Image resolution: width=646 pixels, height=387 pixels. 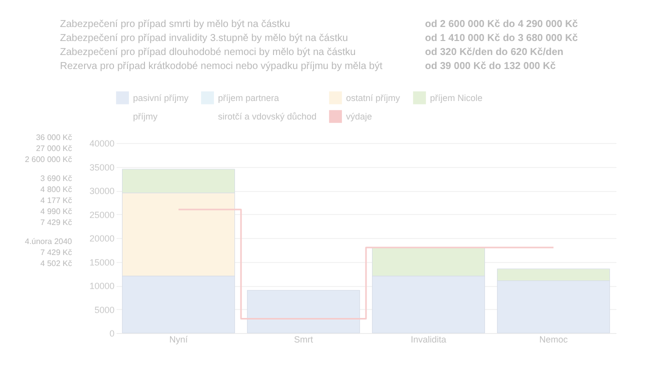 I want to click on text: 3 690 Kč, so click(x=55, y=178).